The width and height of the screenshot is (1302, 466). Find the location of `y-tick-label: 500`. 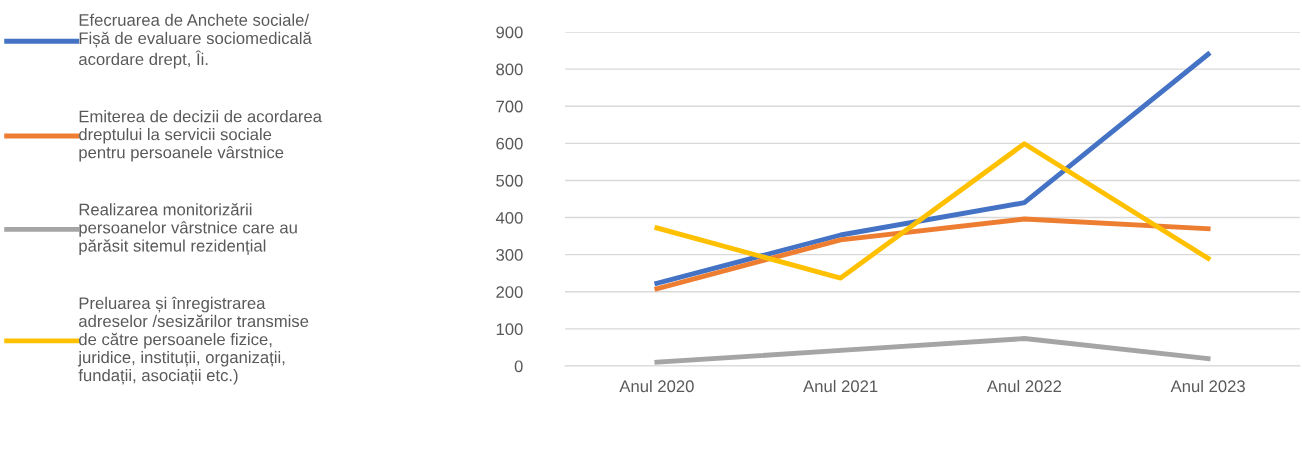

y-tick-label: 500 is located at coordinates (509, 180).